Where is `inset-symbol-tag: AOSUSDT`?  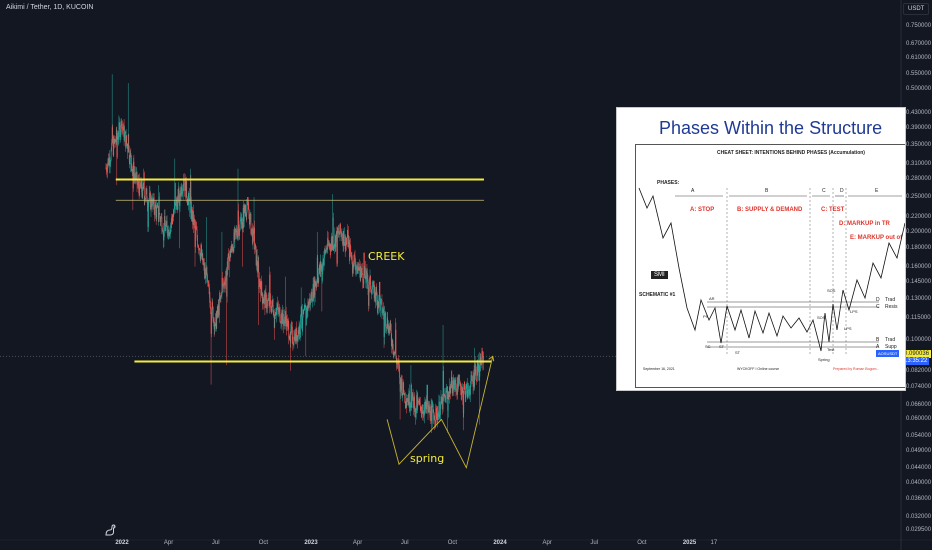
inset-symbol-tag: AOSUSDT is located at coordinates (888, 353).